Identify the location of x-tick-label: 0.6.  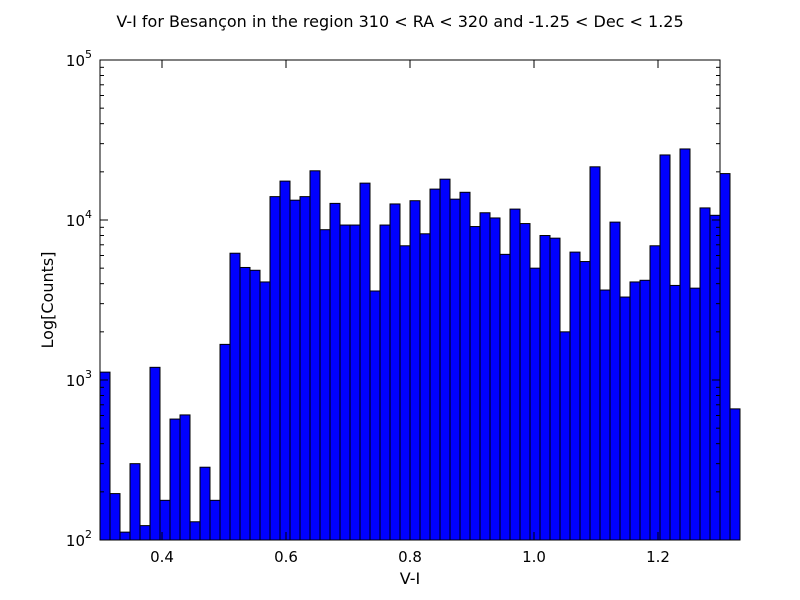
(286, 557).